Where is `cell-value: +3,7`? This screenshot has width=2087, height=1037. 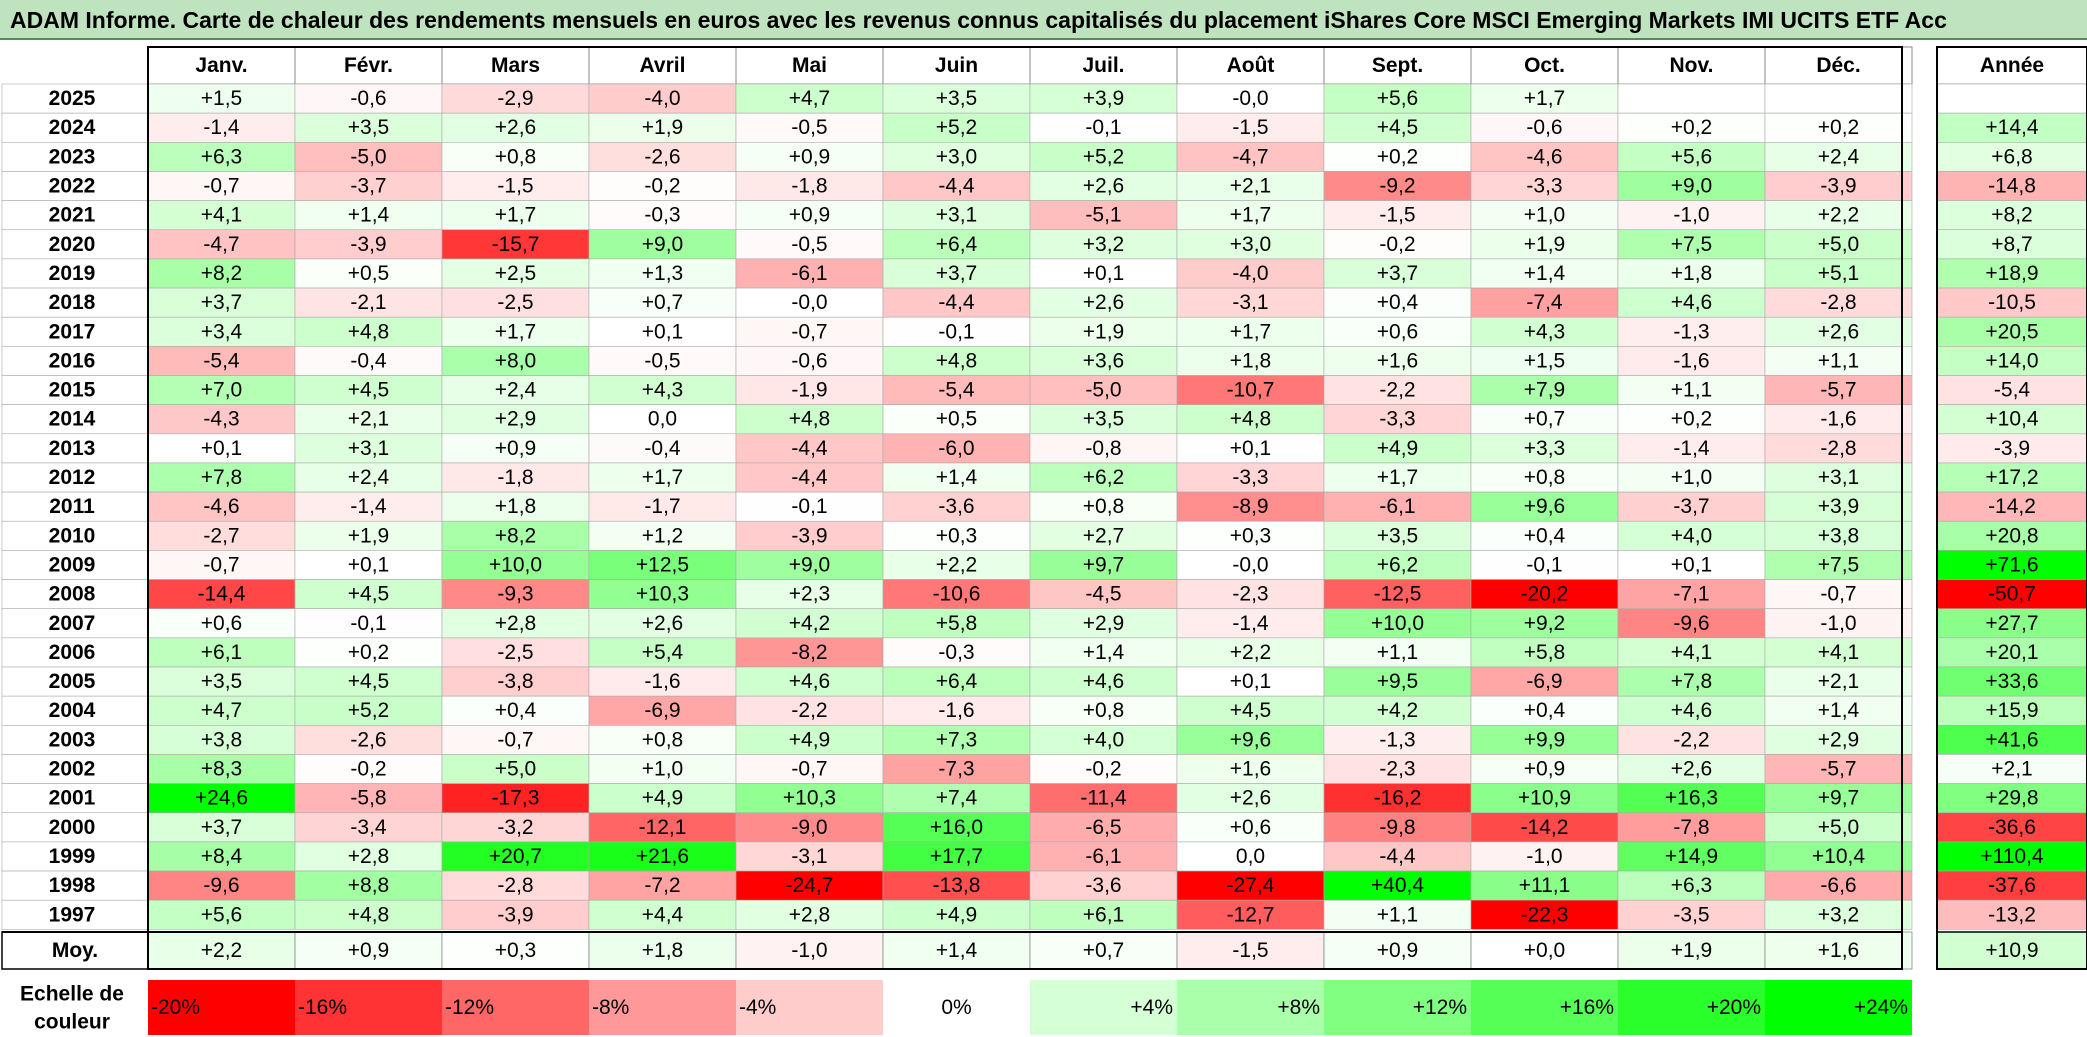
cell-value: +3,7 is located at coordinates (221, 302).